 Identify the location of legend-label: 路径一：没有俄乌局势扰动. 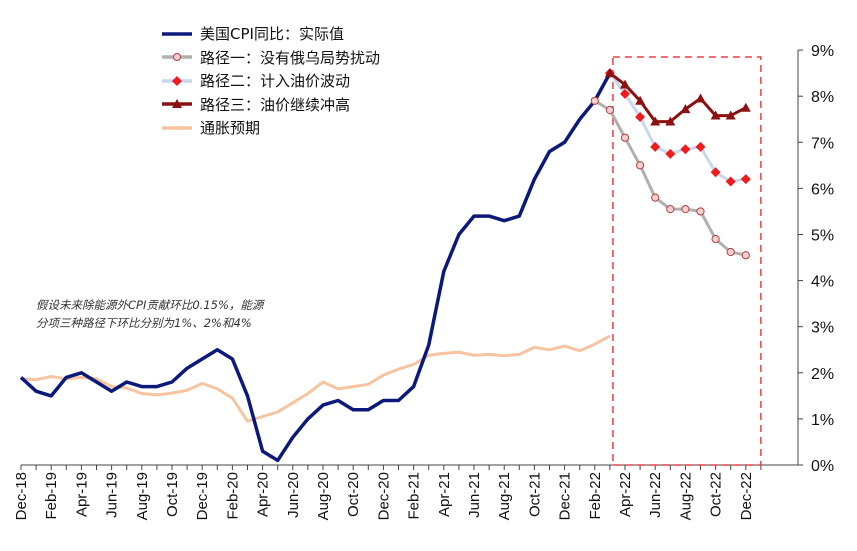
(290, 57).